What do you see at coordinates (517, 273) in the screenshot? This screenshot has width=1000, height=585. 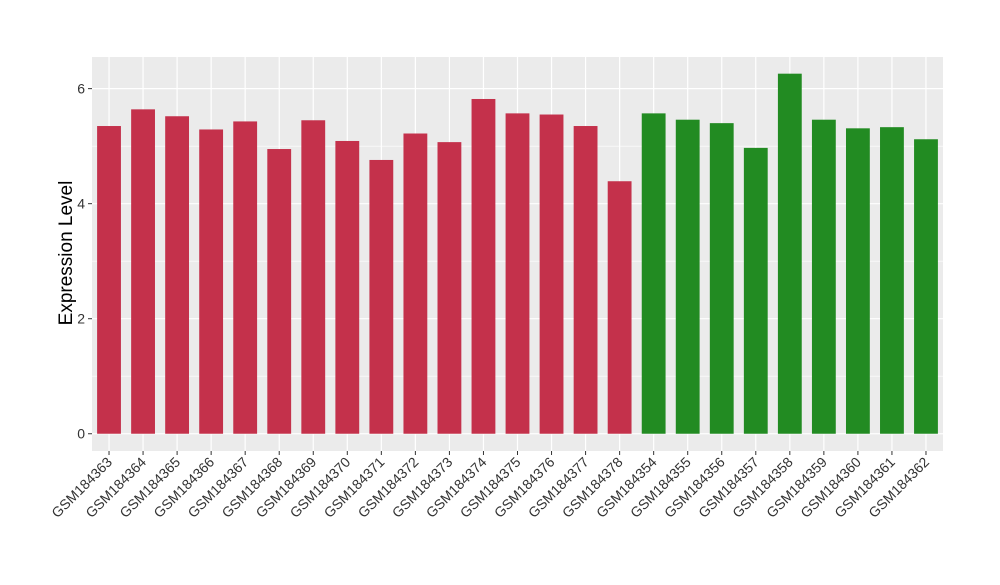 I see `bar-GSM184375` at bounding box center [517, 273].